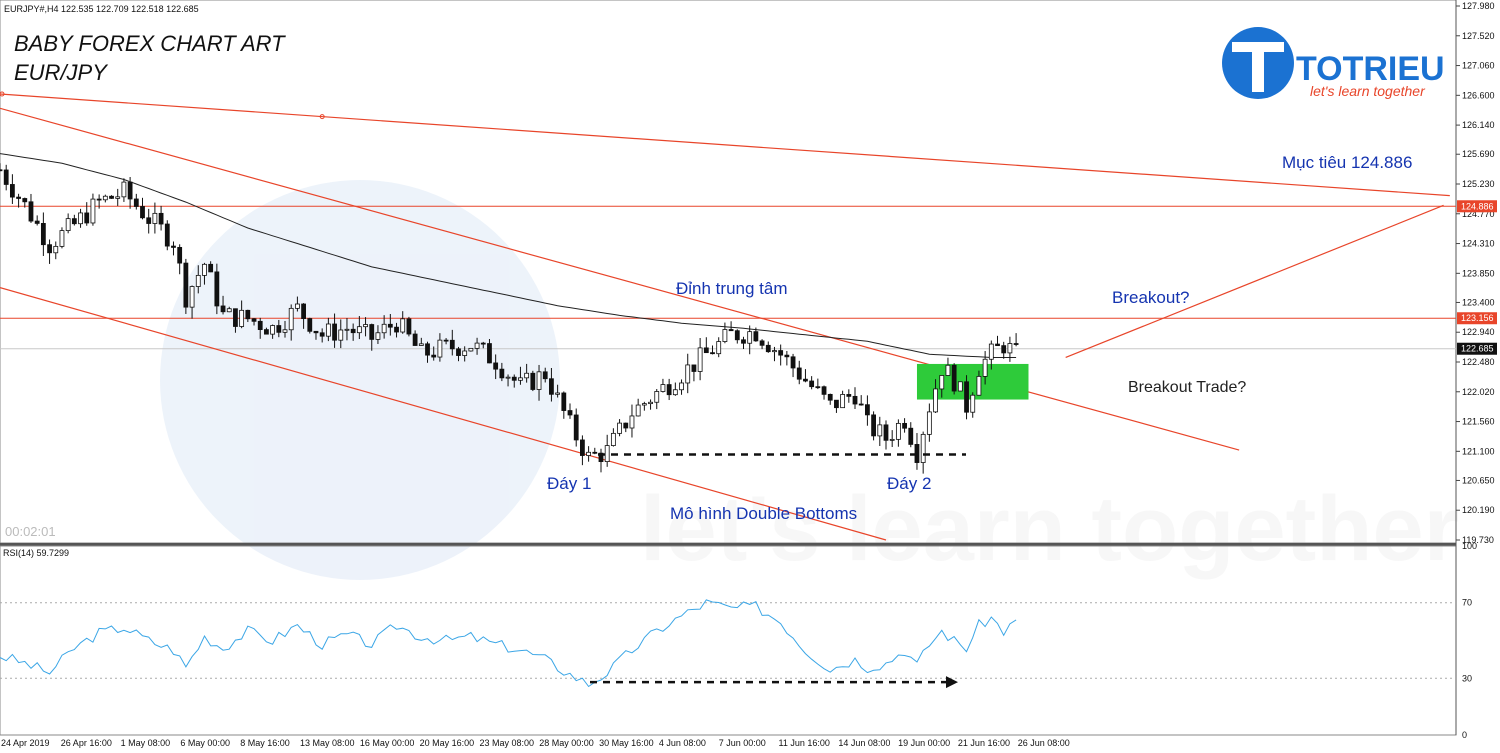 The width and height of the screenshot is (1500, 753). What do you see at coordinates (327, 743) in the screenshot?
I see `time-tick-label: 13 May 08:00` at bounding box center [327, 743].